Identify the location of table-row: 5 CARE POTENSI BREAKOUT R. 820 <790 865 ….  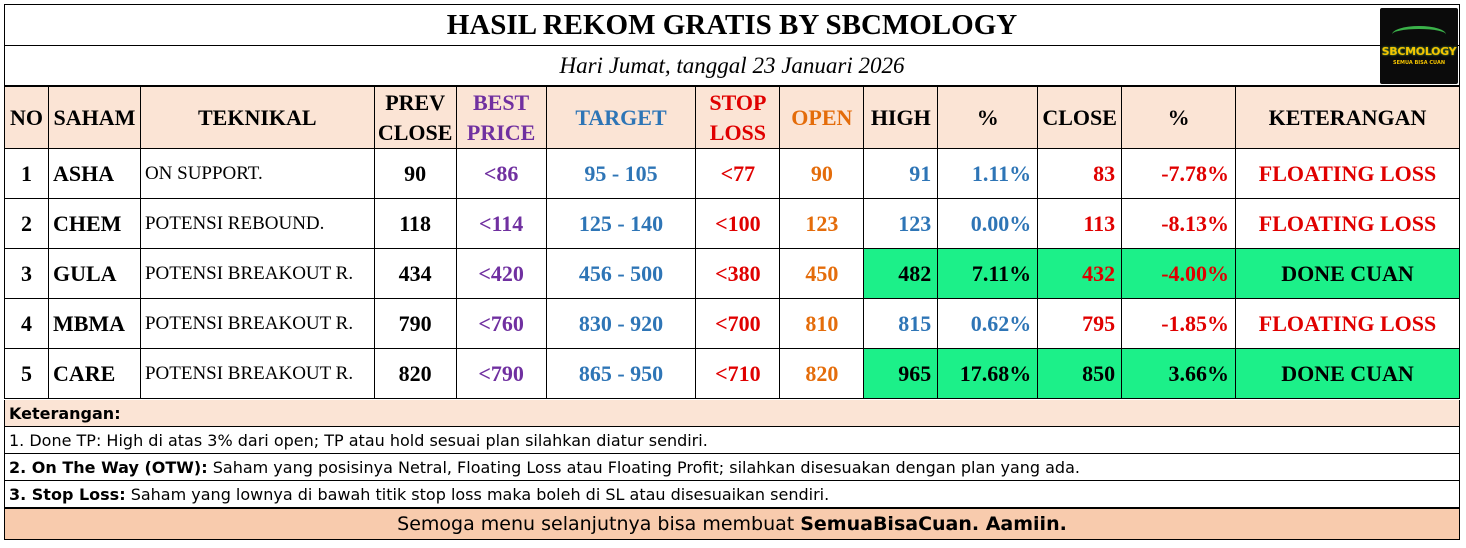
(732, 373).